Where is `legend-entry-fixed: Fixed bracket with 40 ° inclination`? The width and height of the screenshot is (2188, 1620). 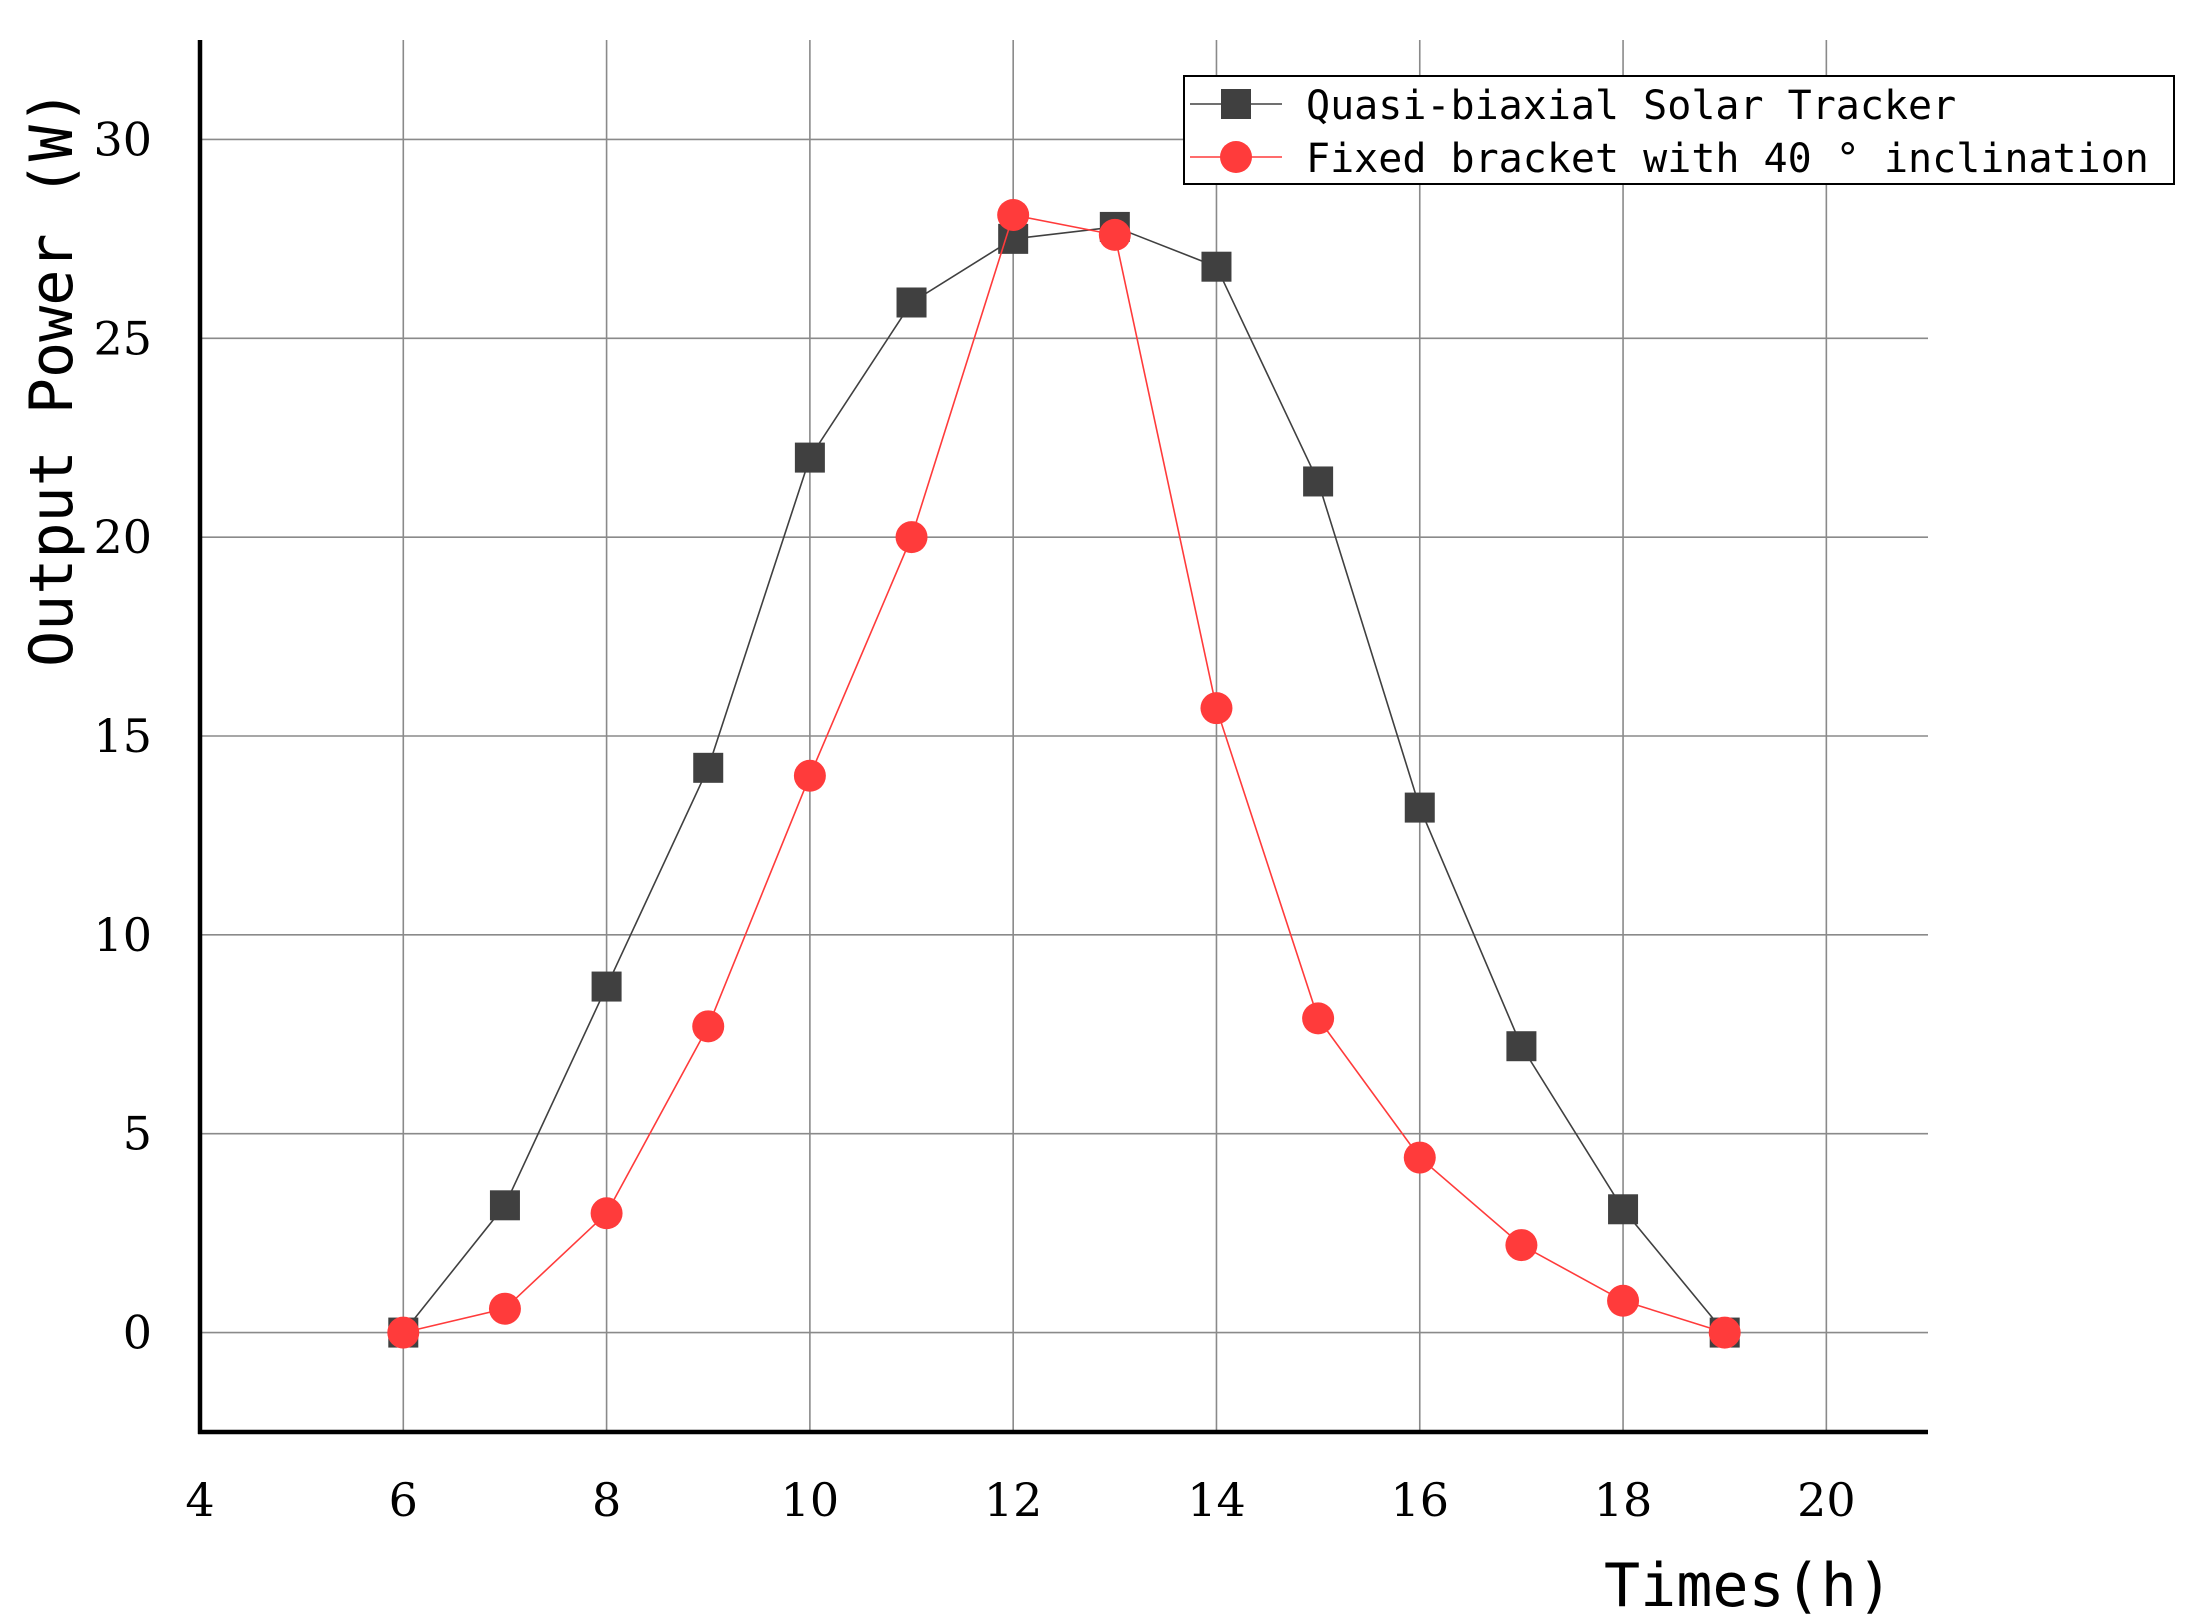
legend-entry-fixed: Fixed bracket with 40 ° inclination is located at coordinates (1669, 159).